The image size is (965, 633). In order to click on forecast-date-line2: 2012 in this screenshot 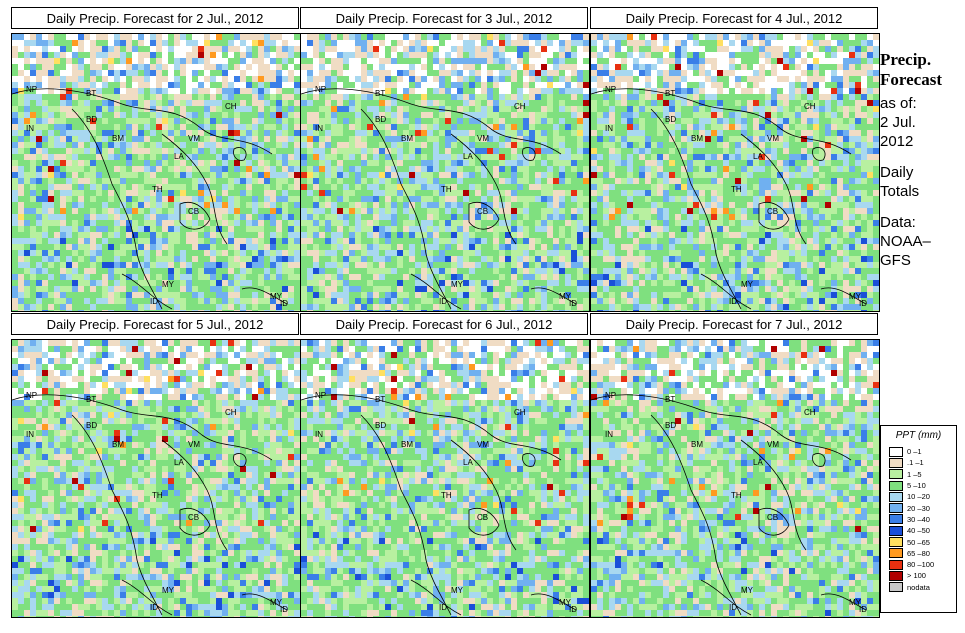, I will do `click(897, 141)`.